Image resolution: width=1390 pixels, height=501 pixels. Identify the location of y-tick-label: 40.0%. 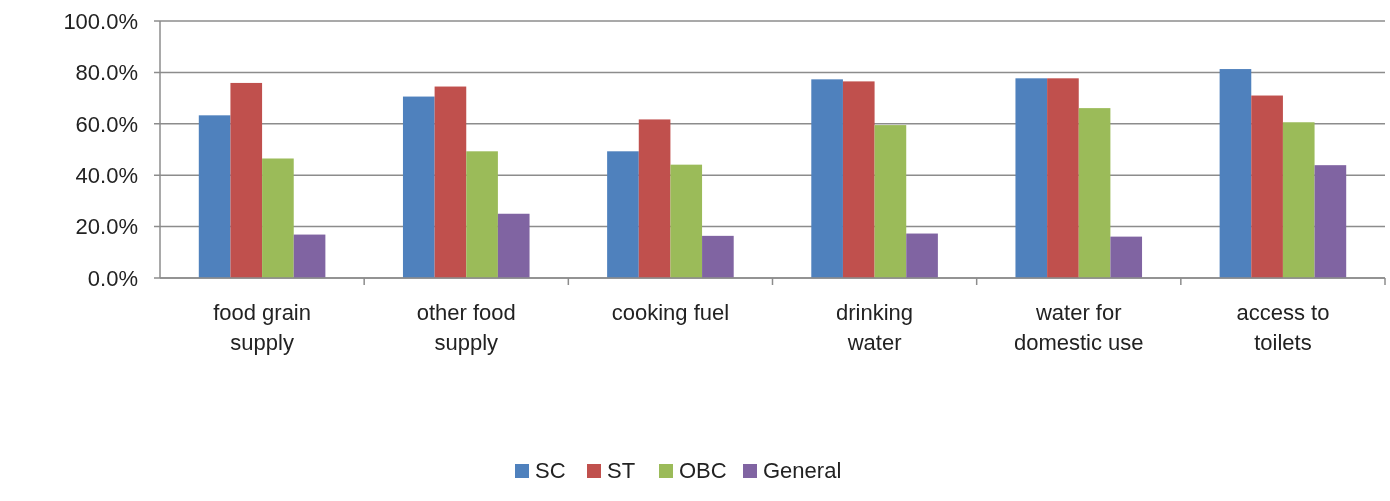
(106, 175).